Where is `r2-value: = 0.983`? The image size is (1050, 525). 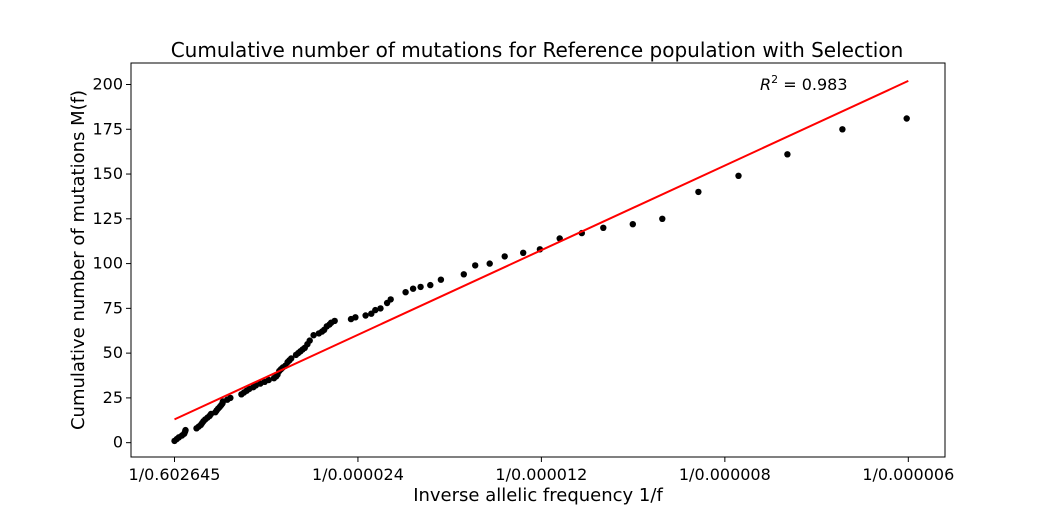 r2-value: = 0.983 is located at coordinates (812, 84).